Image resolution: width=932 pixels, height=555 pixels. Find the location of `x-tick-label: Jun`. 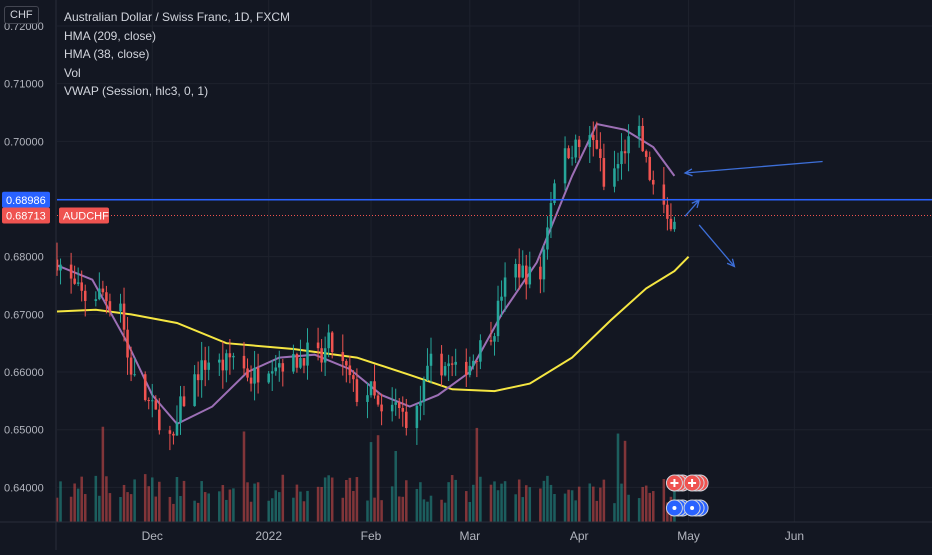

x-tick-label: Jun is located at coordinates (794, 536).